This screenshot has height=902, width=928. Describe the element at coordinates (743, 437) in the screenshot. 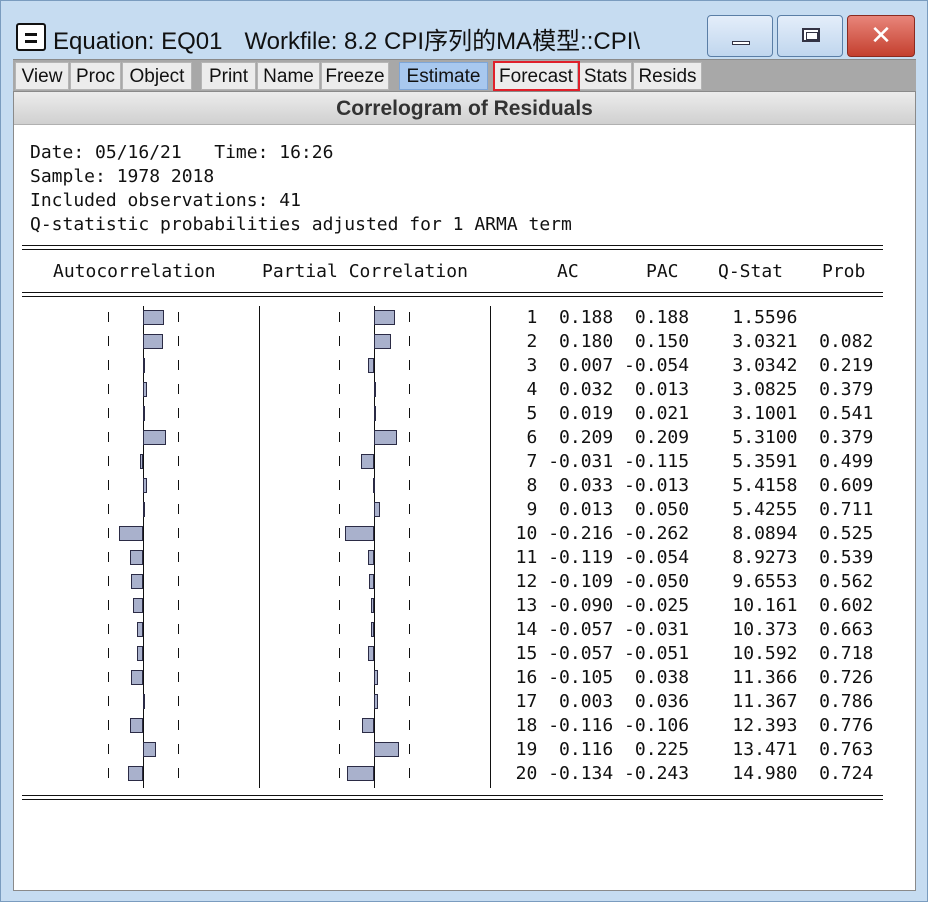

I see `qstat-cell: 5.3100` at that location.